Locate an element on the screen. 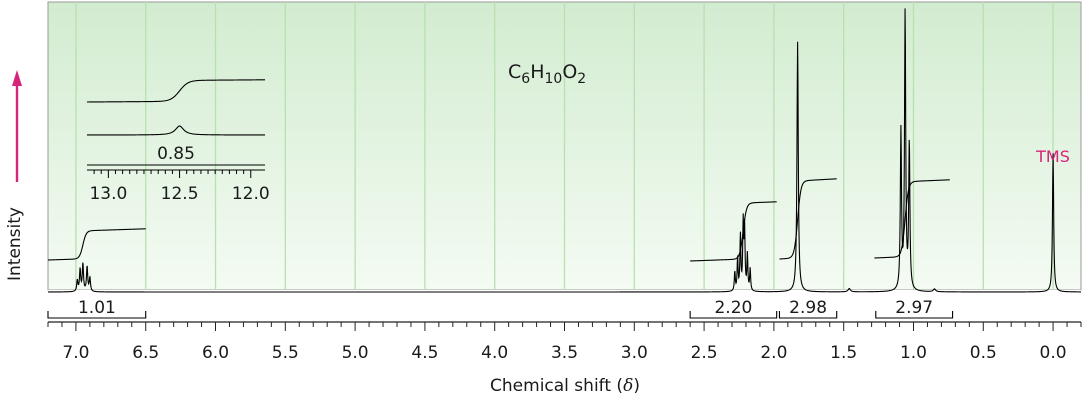 This screenshot has width=1083, height=400. x-tick-label: 4.5 is located at coordinates (424, 353).